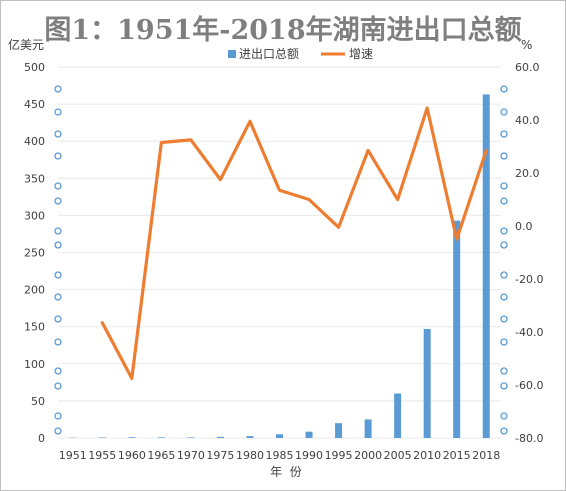  I want to click on x-tick-label: 1985, so click(280, 455).